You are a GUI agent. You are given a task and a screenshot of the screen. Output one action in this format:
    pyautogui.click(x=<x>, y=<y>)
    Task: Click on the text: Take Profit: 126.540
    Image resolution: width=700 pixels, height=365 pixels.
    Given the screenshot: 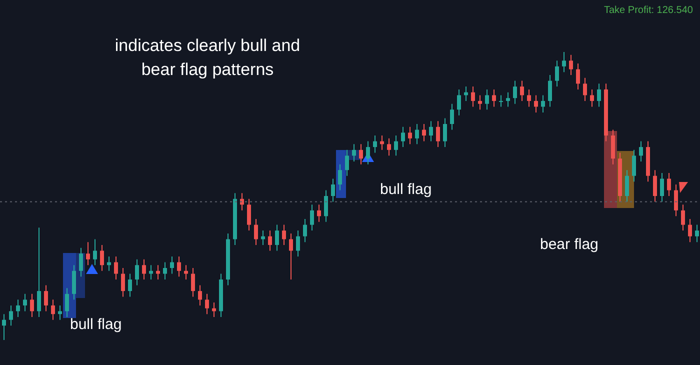 What is the action you would take?
    pyautogui.click(x=648, y=10)
    